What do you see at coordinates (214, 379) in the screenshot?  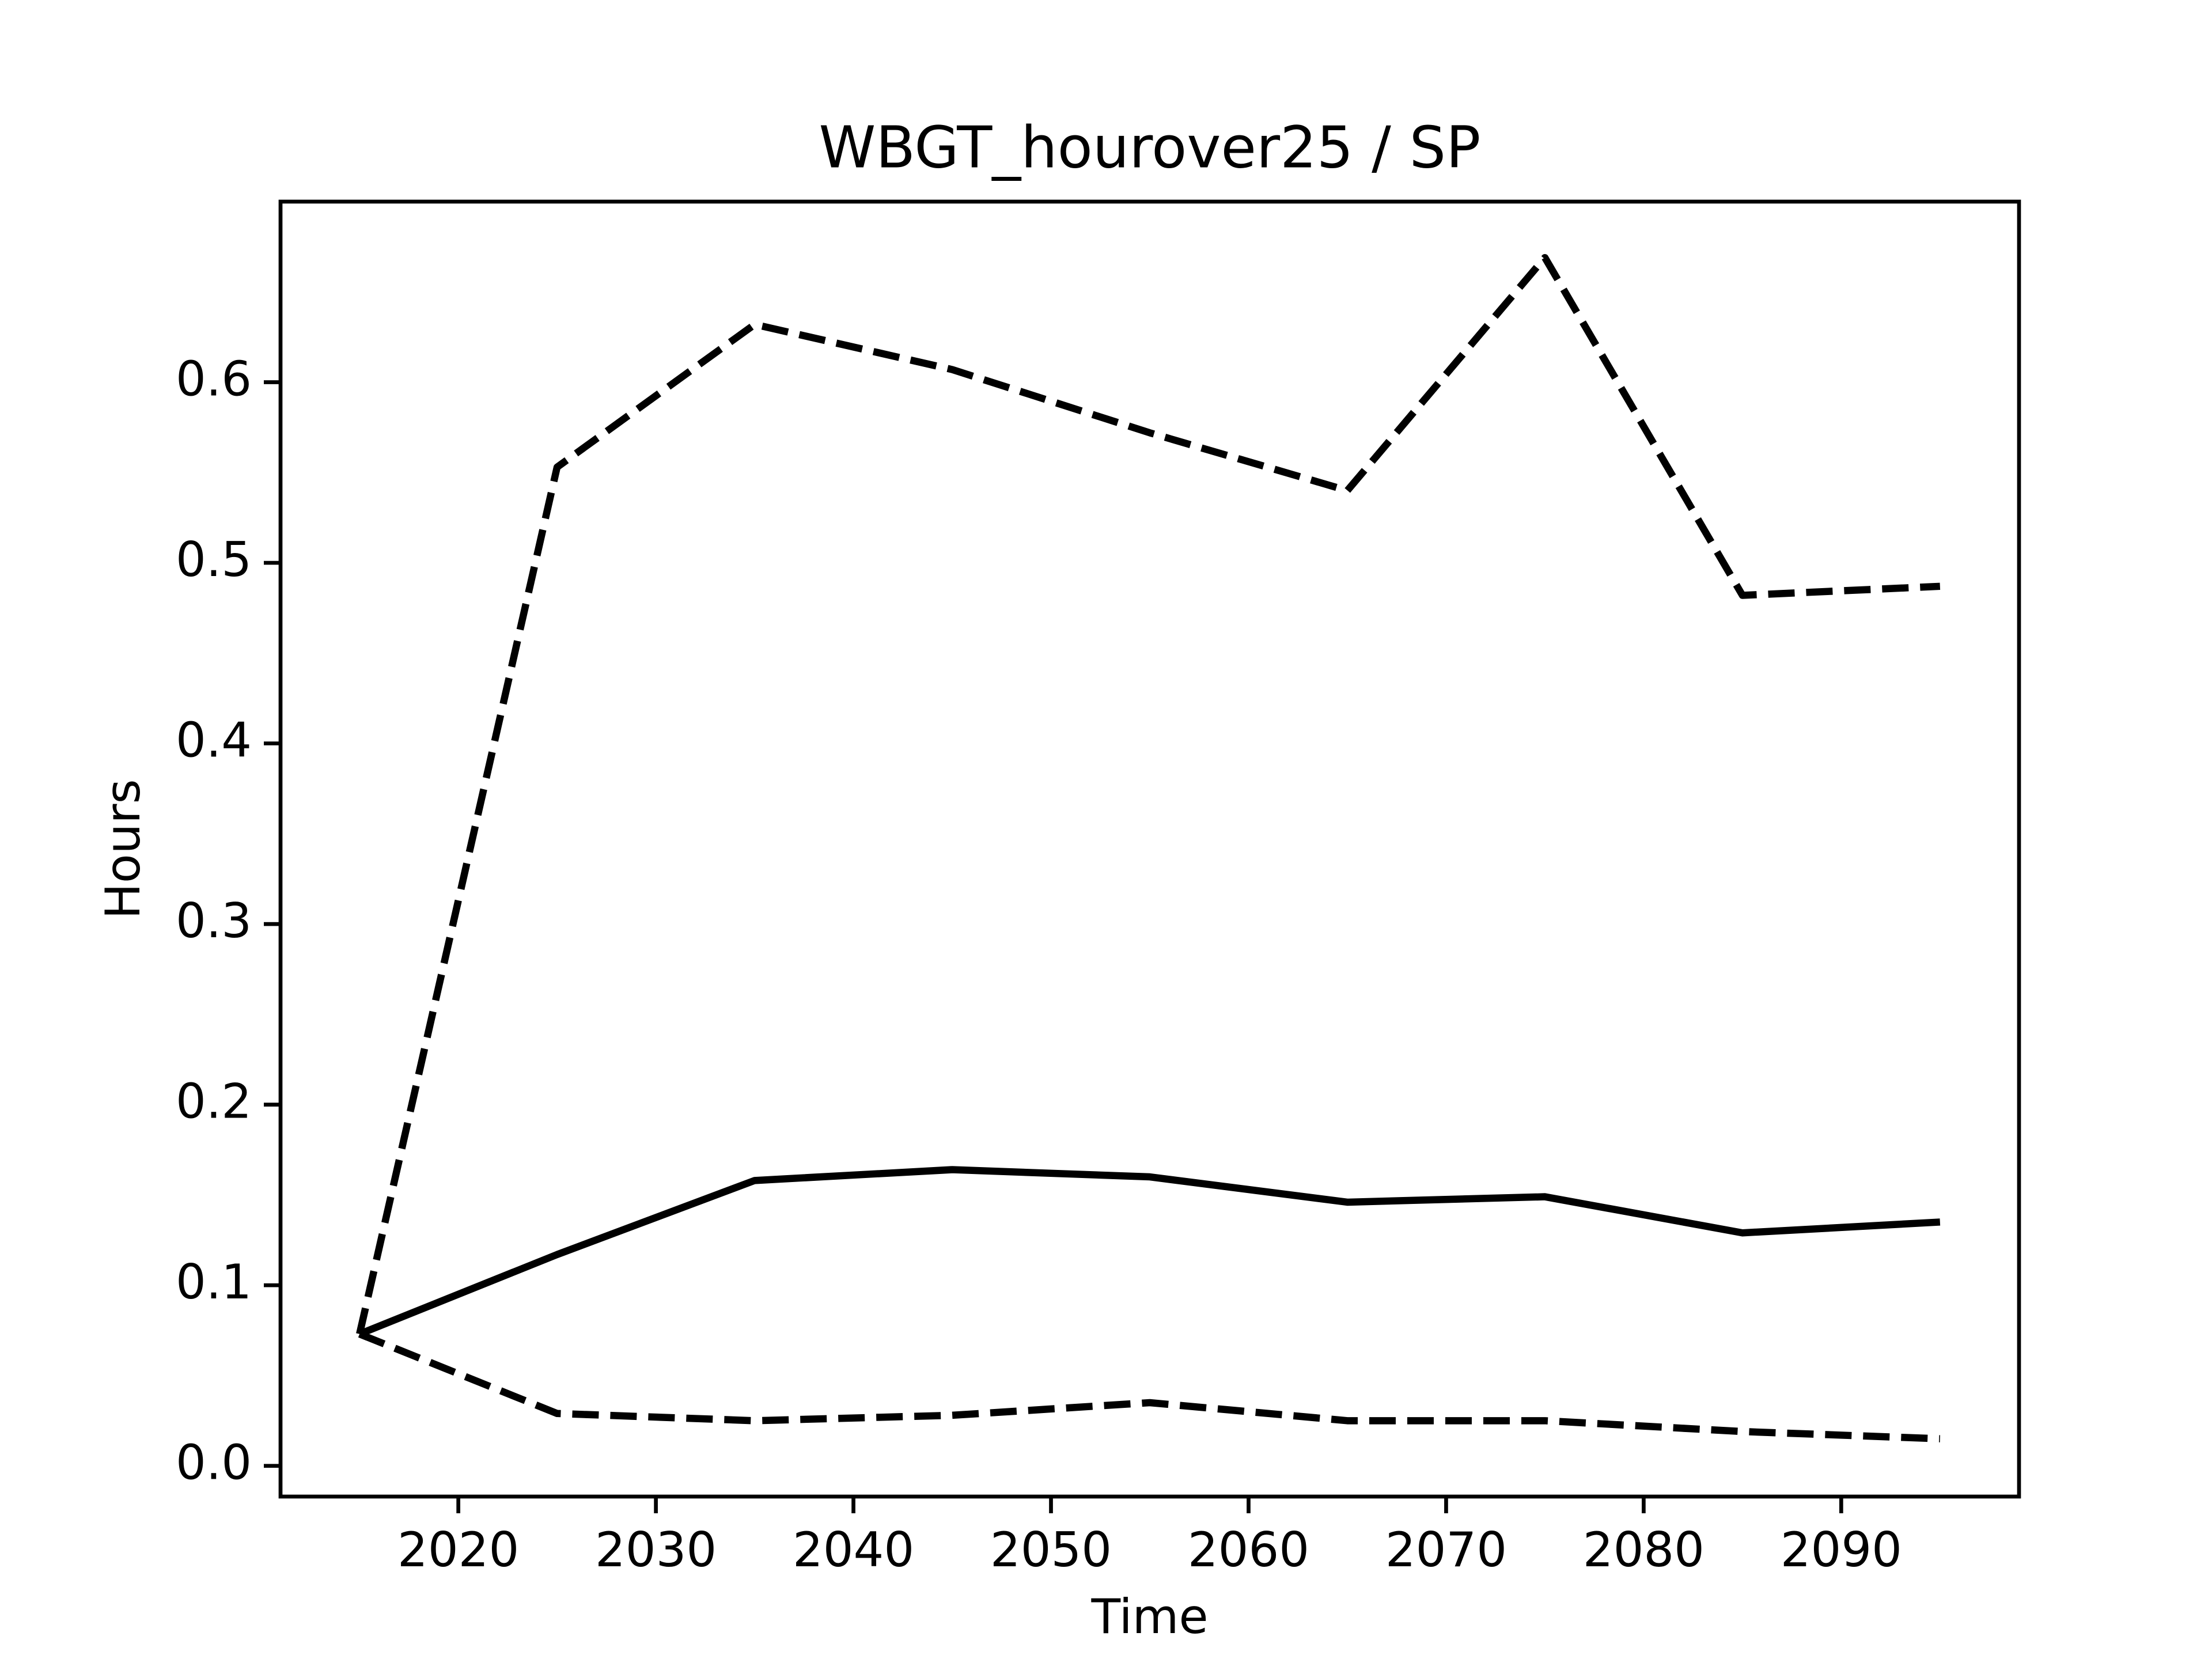 I see `y-tick-label: 0.6` at bounding box center [214, 379].